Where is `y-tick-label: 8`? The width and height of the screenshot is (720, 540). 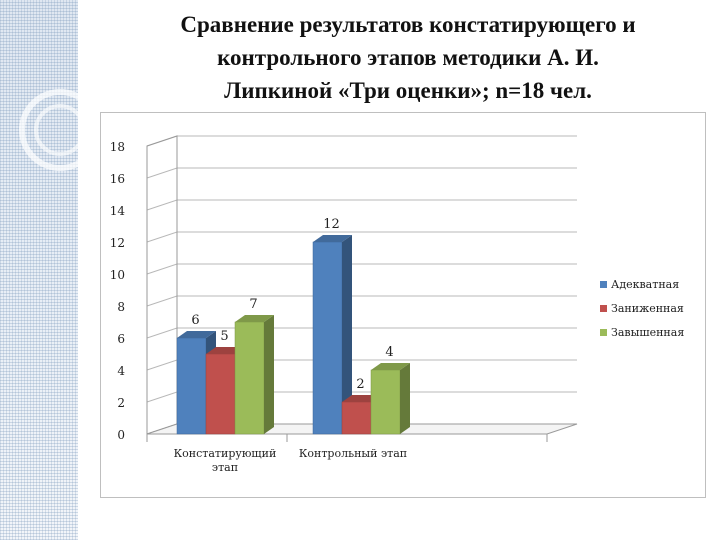
y-tick-label: 8 is located at coordinates (121, 307).